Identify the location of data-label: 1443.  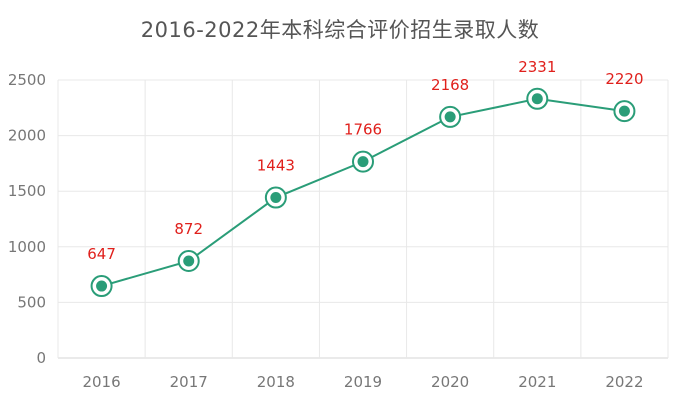
(276, 166).